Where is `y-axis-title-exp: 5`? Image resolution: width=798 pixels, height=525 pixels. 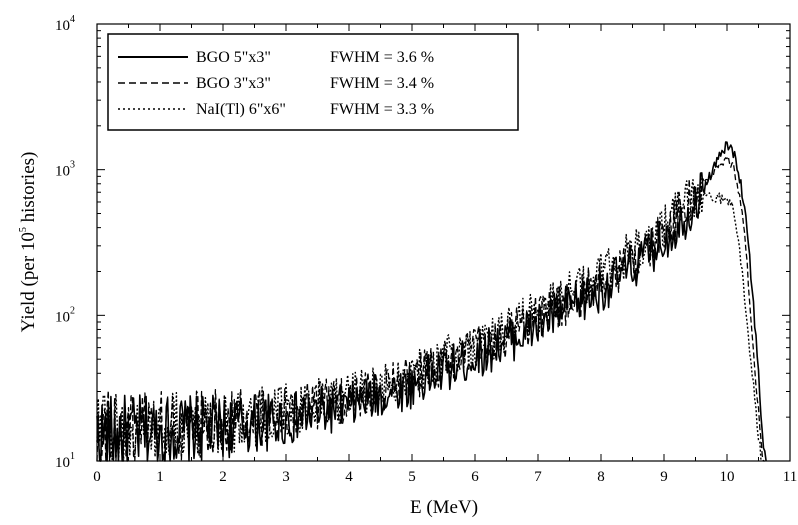
y-axis-title-exp: 5 is located at coordinates (23, 229).